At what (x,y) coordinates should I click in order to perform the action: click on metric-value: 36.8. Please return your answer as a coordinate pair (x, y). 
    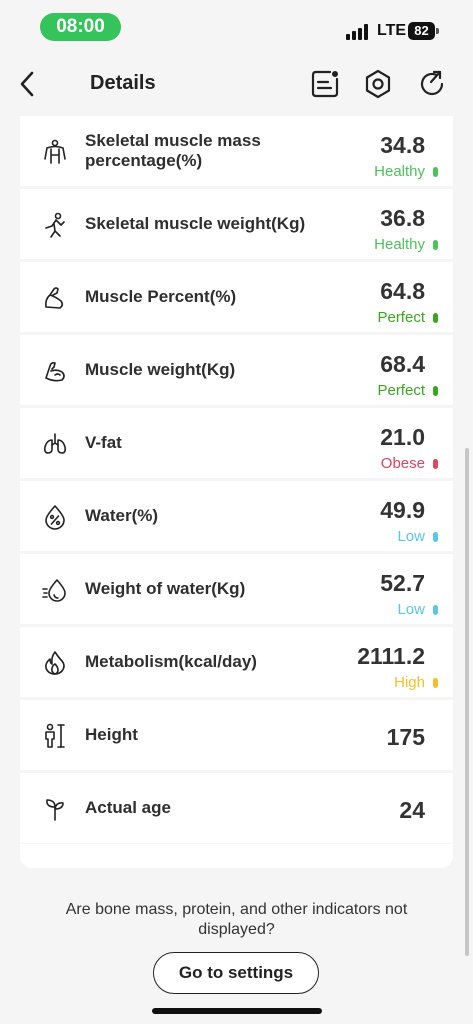
    Looking at the image, I should click on (402, 218).